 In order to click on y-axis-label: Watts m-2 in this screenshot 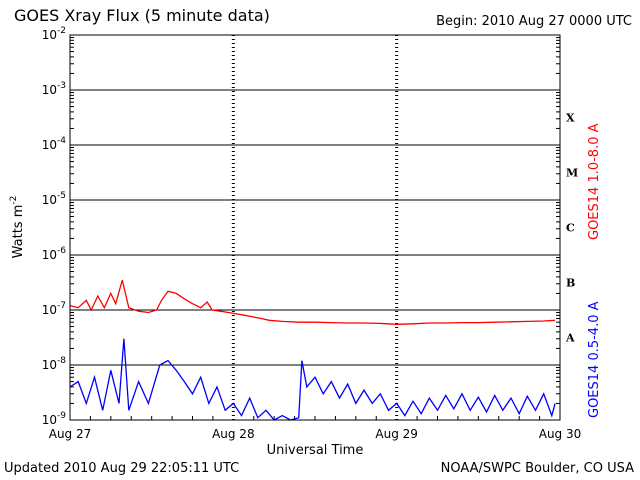, I will do `click(17, 227)`.